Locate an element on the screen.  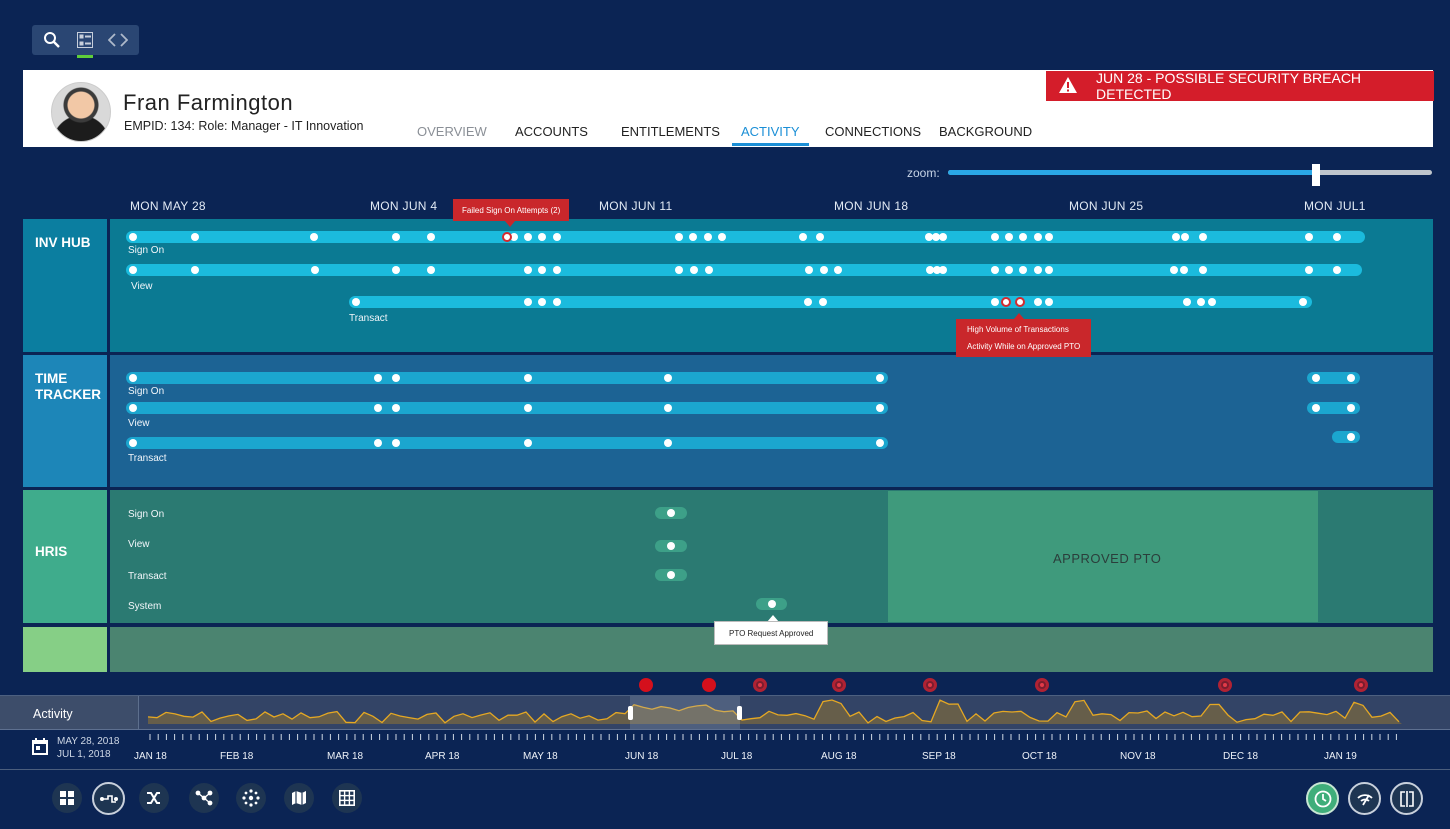
tab-accounts: ACCOUNTS is located at coordinates (551, 131).